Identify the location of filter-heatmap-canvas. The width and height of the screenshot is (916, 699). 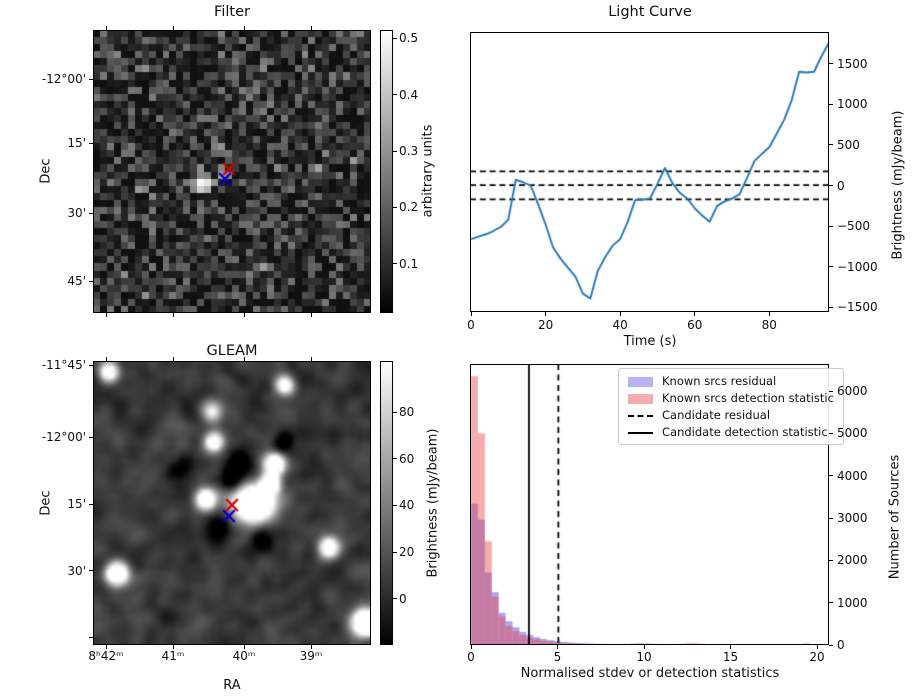
(232, 171).